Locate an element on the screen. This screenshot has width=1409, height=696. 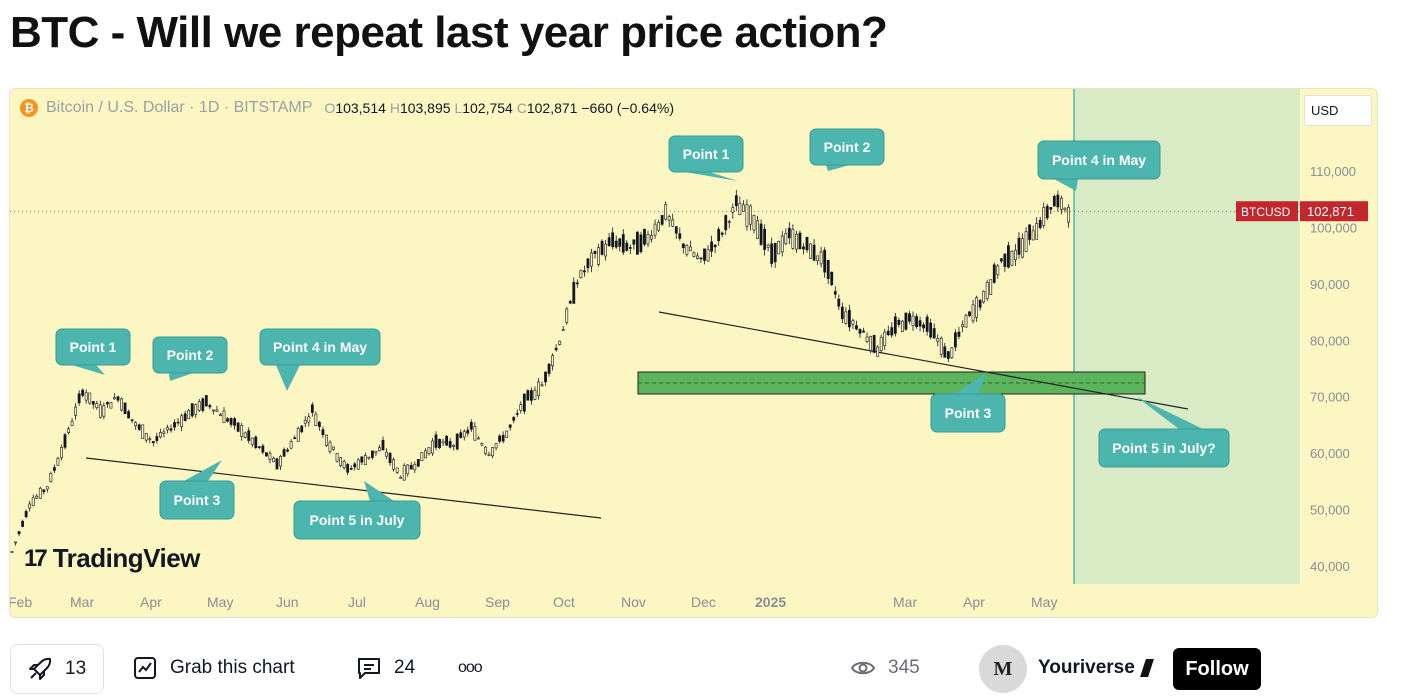
high-key: H is located at coordinates (394, 108).